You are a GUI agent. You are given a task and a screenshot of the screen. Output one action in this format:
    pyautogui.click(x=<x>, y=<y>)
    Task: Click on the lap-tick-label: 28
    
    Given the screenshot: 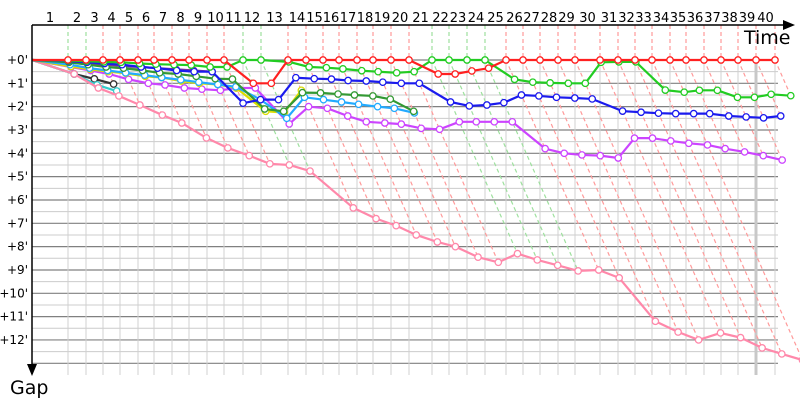 What is the action you would take?
    pyautogui.click(x=549, y=18)
    